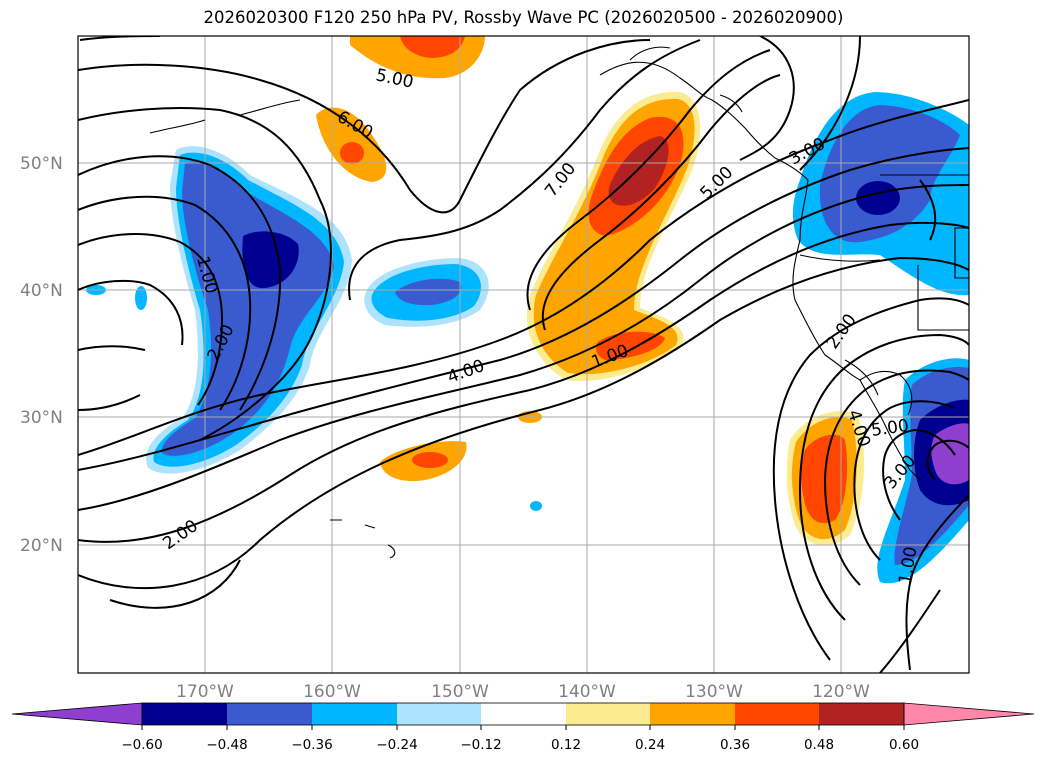 The width and height of the screenshot is (1047, 765). What do you see at coordinates (352, 153) in the screenshot?
I see `pos-anomaly-north` at bounding box center [352, 153].